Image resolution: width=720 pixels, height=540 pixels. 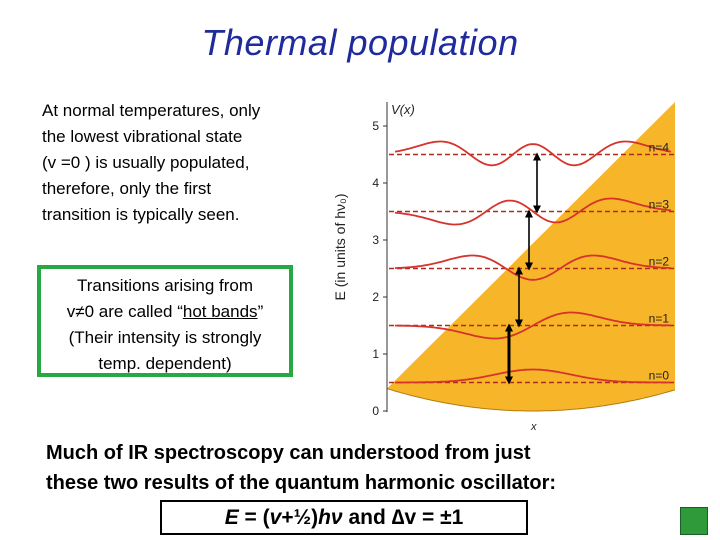 What do you see at coordinates (330, 517) in the screenshot?
I see `eq-hnu: hν` at bounding box center [330, 517].